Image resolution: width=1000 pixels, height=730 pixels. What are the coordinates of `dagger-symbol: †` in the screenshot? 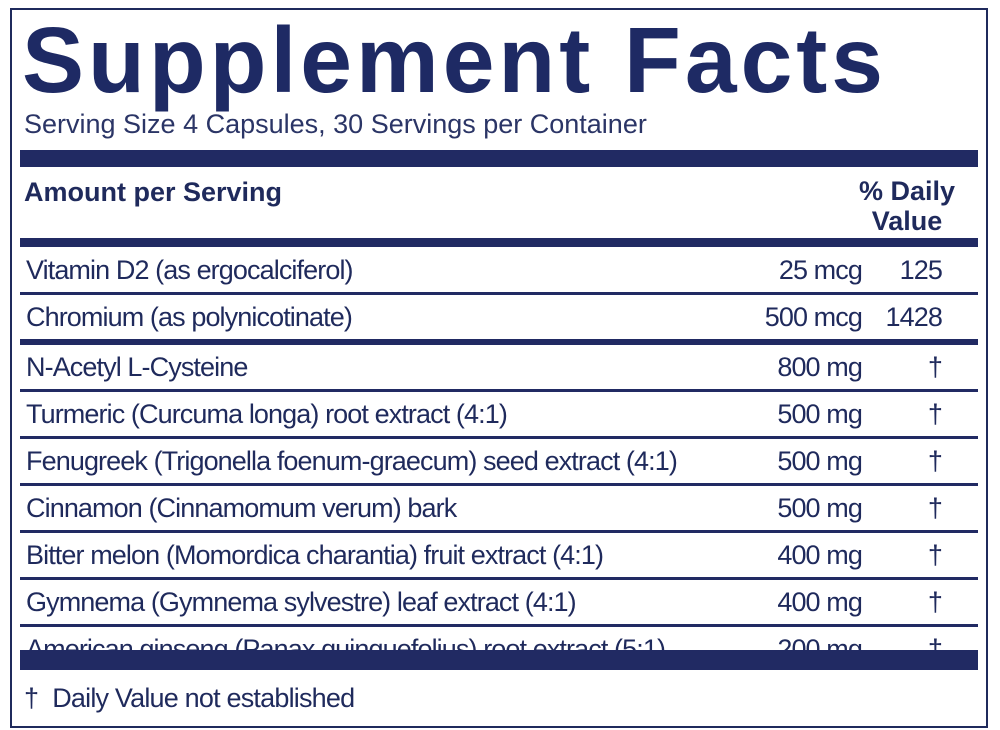 It's located at (31, 698).